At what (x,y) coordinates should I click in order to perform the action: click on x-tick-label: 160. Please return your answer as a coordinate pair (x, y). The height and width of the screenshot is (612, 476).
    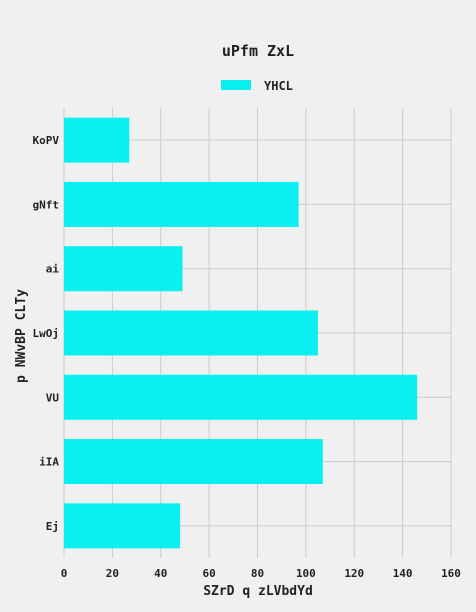
    Looking at the image, I should click on (451, 573).